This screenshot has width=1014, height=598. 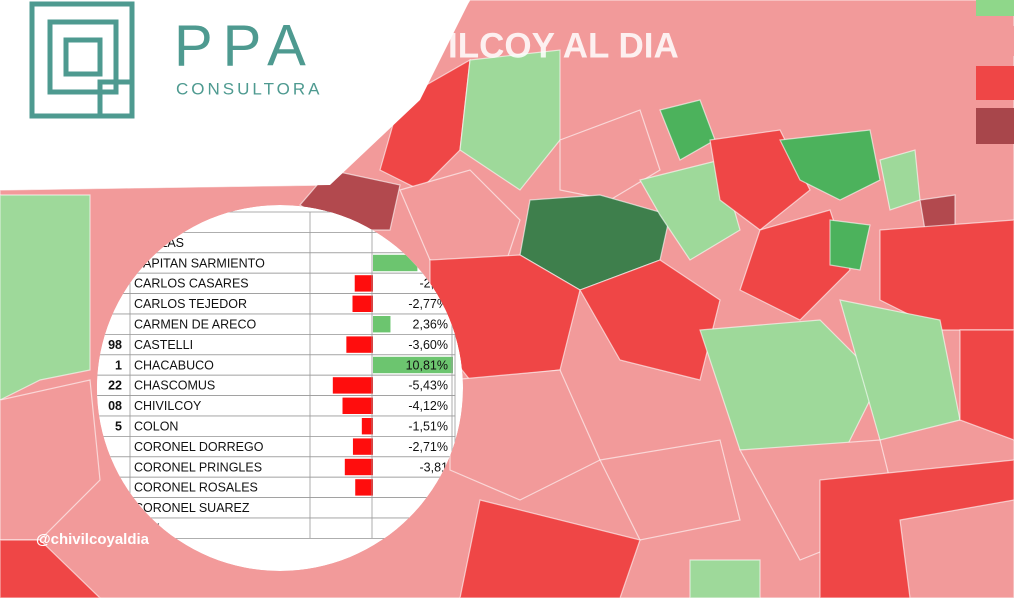 I want to click on handle: @chivilcoyaldia, so click(x=93, y=539).